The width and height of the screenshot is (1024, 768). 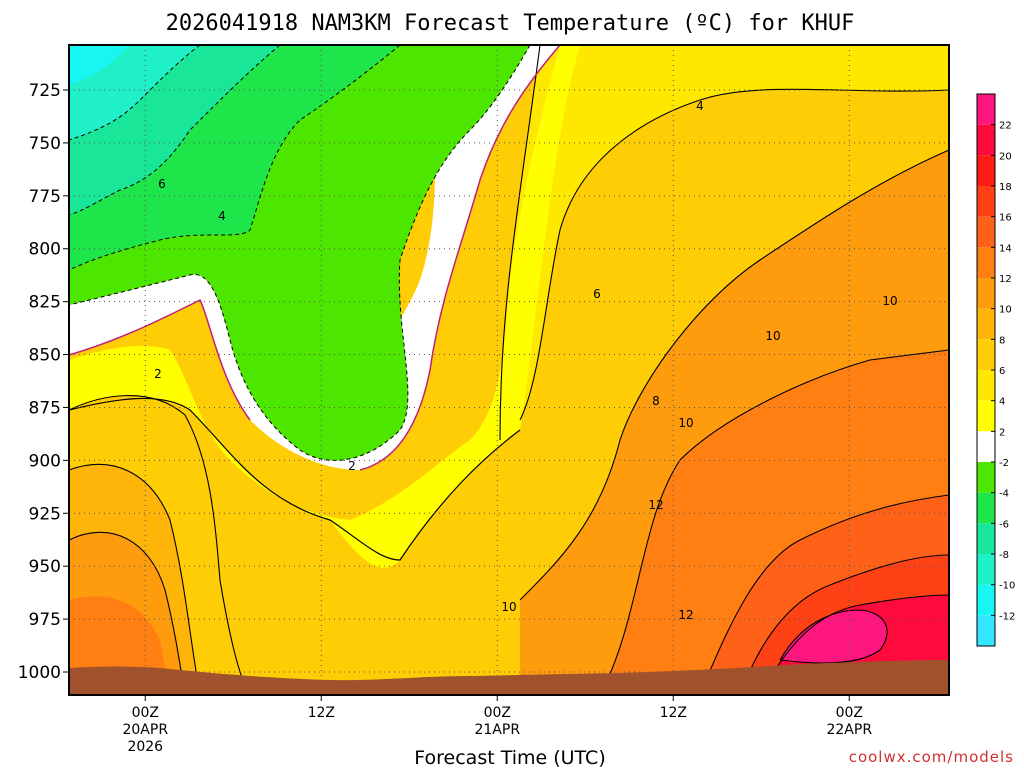 I want to click on contour-18c, so click(x=854, y=645).